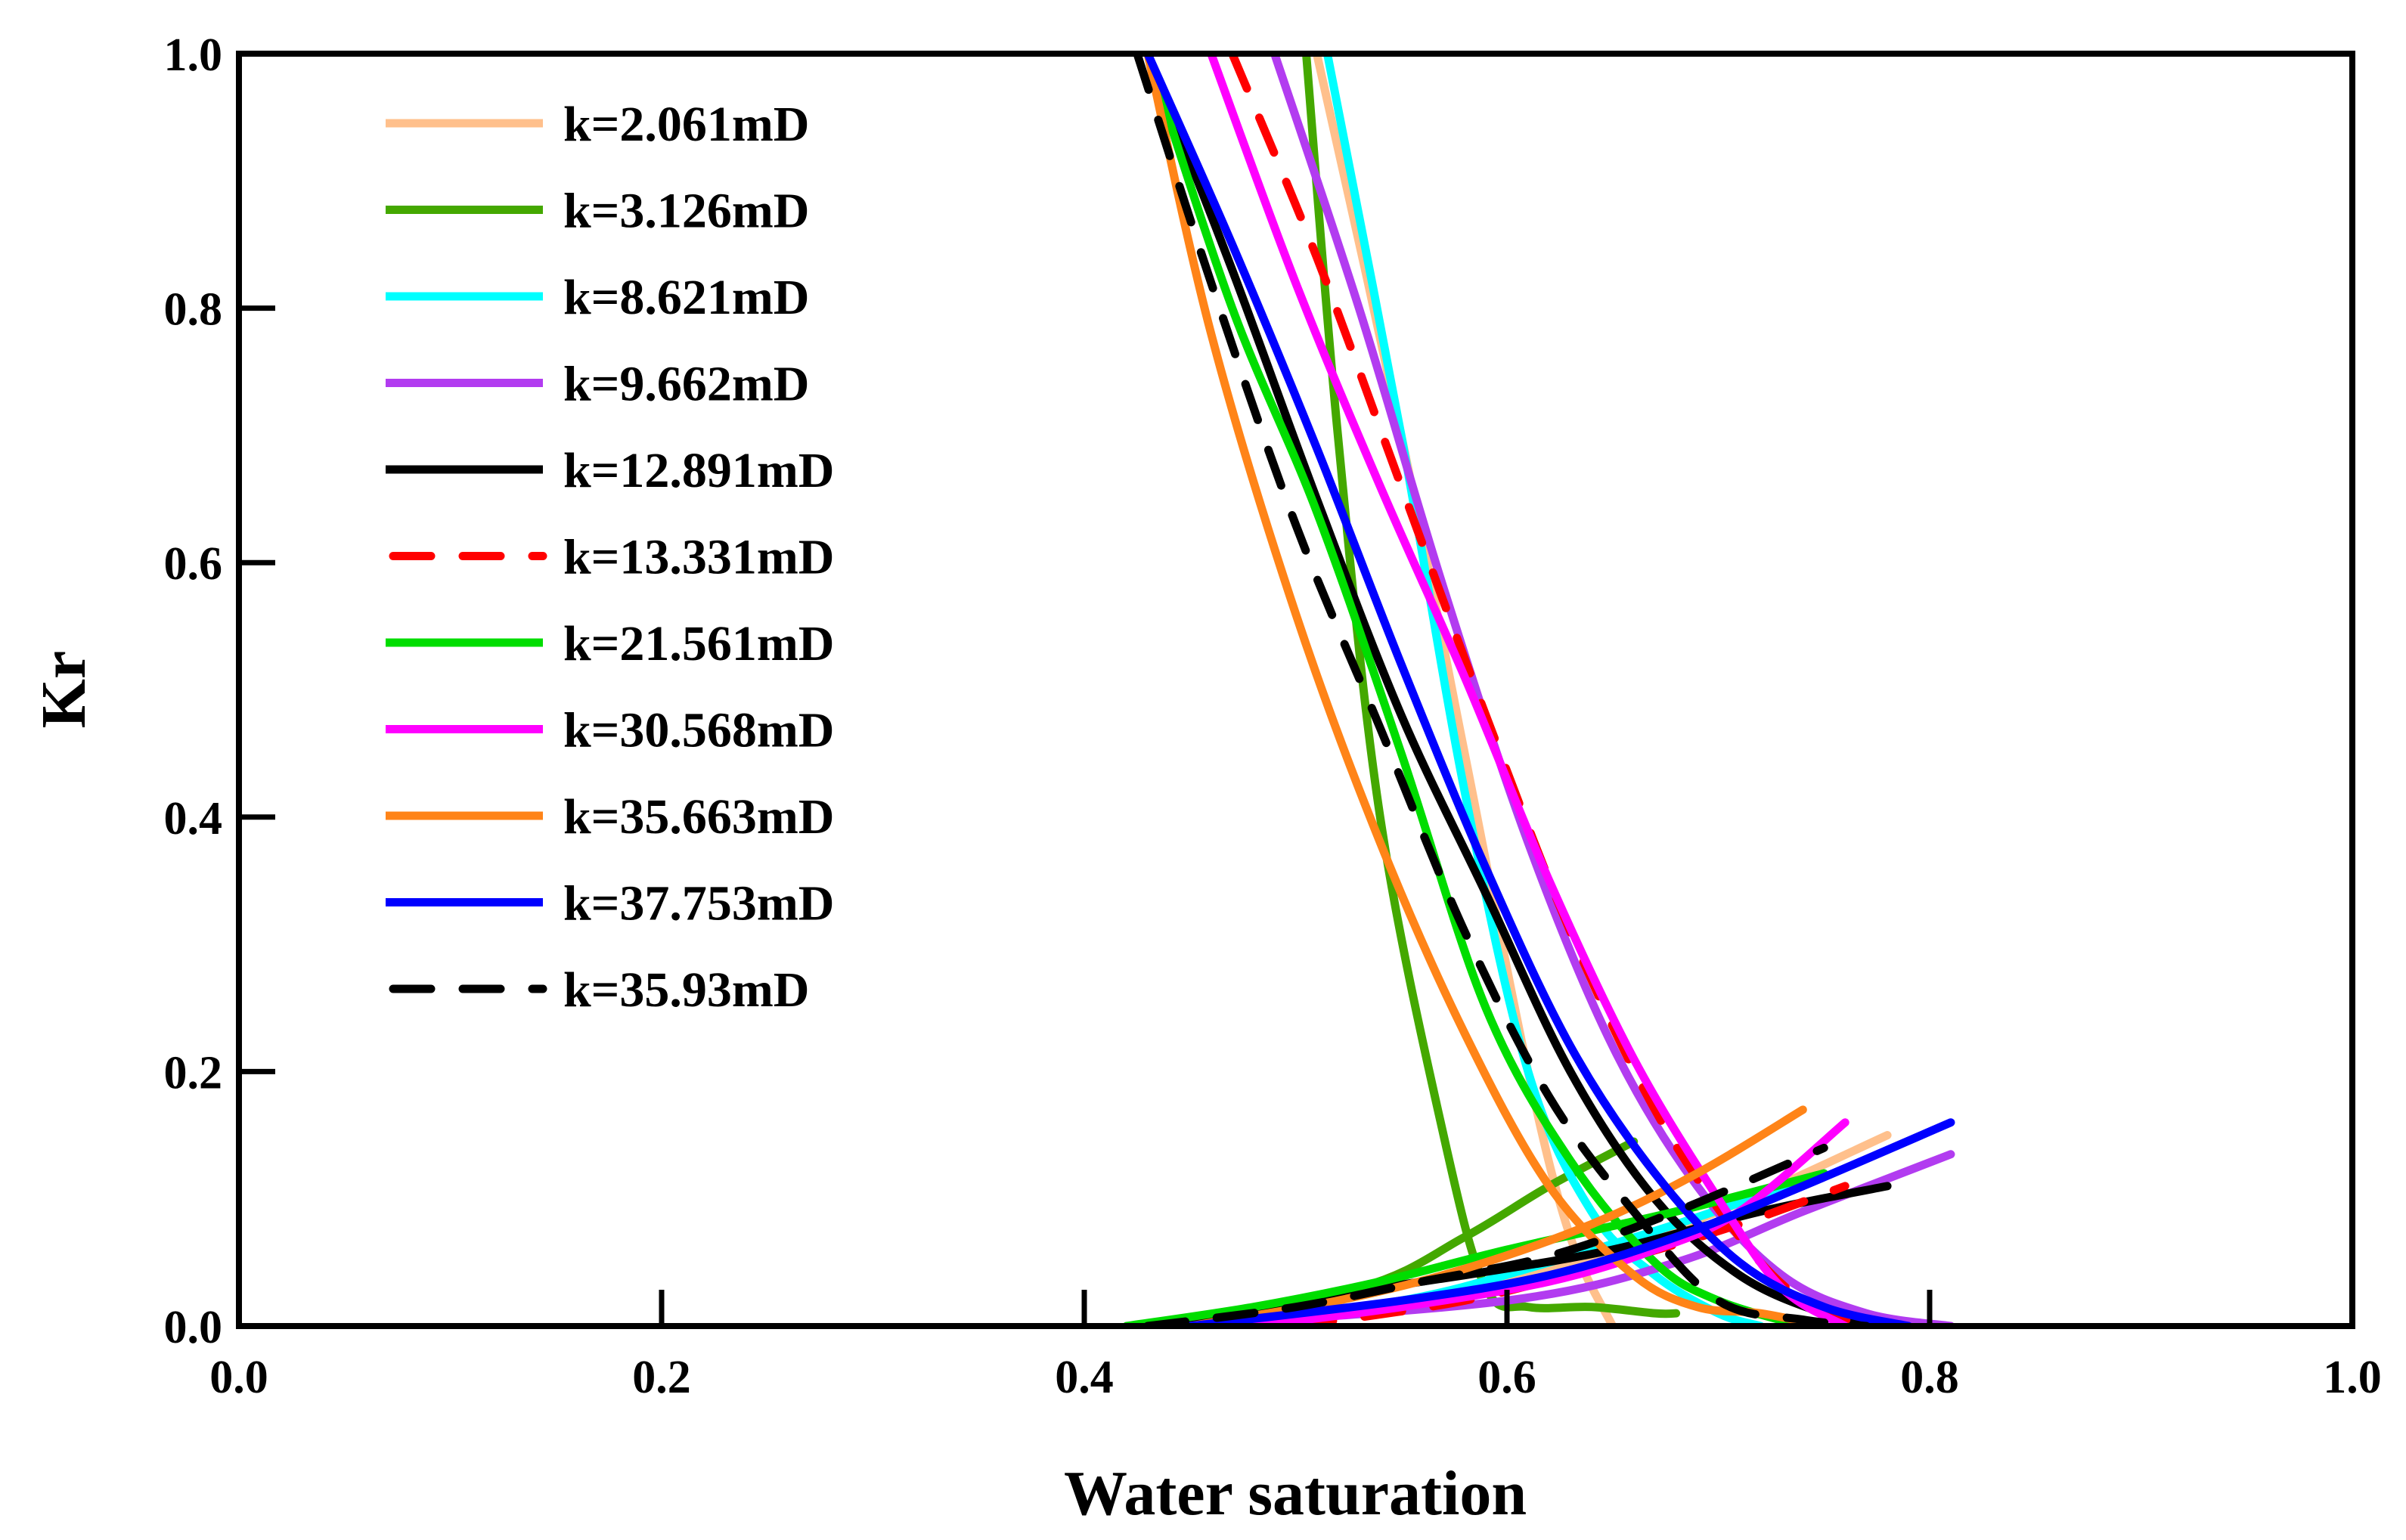 This screenshot has height=1540, width=2406. Describe the element at coordinates (686, 124) in the screenshot. I see `legend-label: k=2.061mD` at that location.